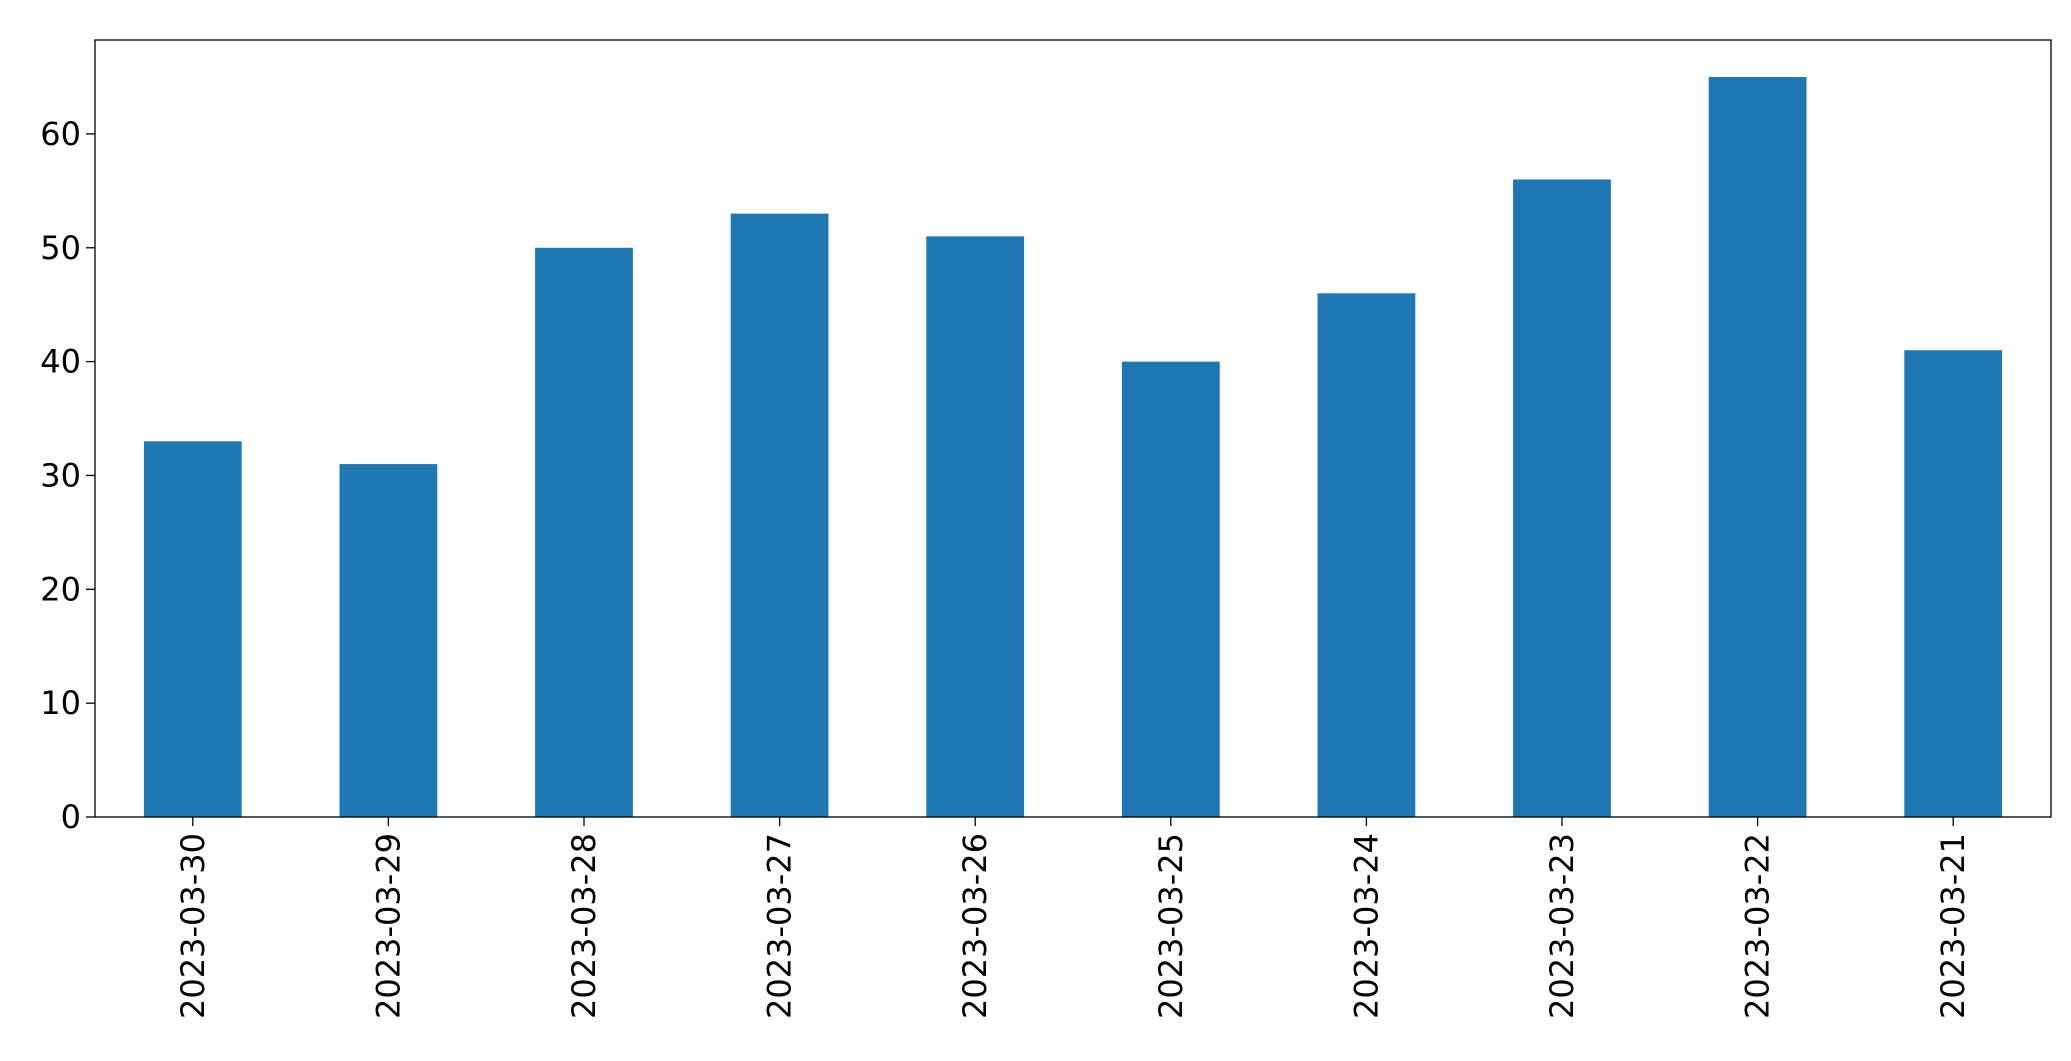 This screenshot has width=2071, height=1061. I want to click on x-tick-label: 2023-03-29, so click(388, 926).